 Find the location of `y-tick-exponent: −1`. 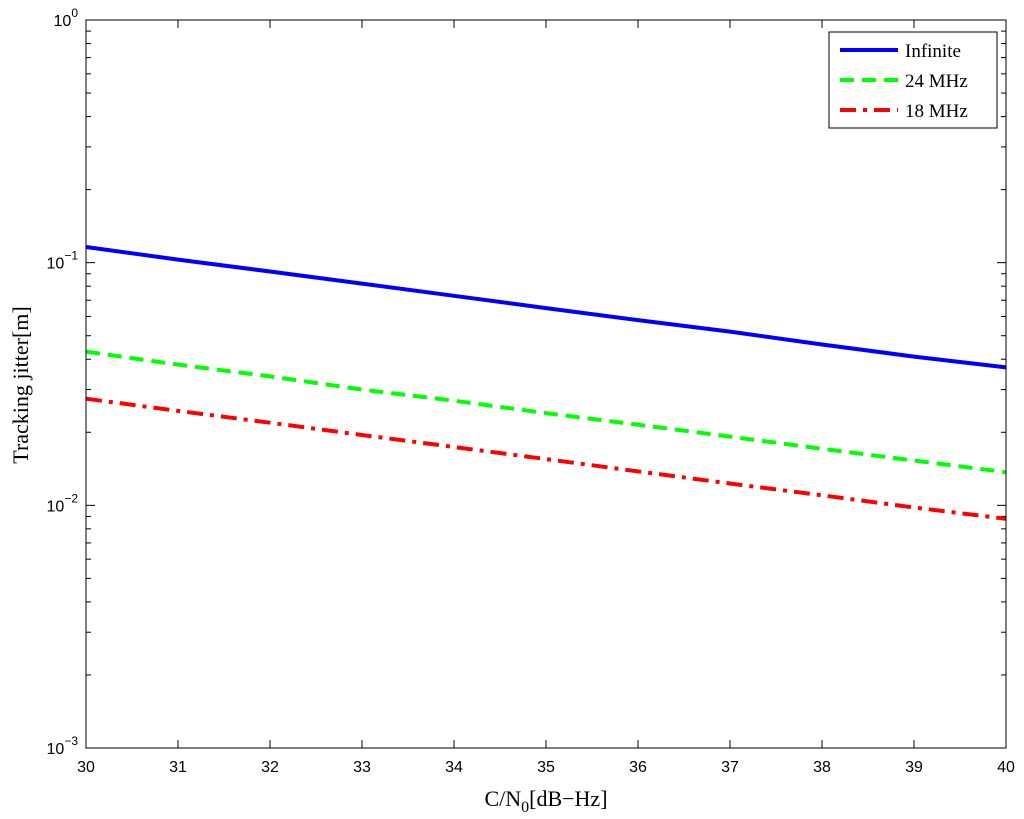

y-tick-exponent: −1 is located at coordinates (71, 256).